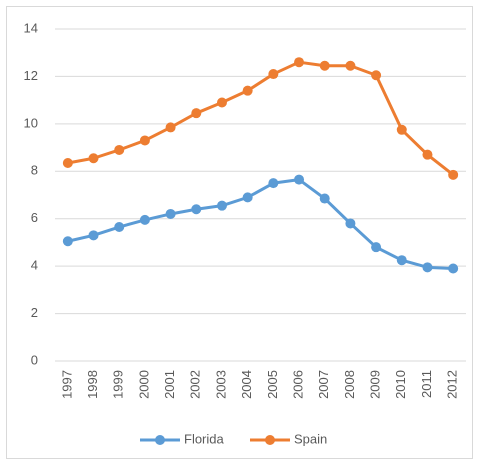 The height and width of the screenshot is (472, 481). Describe the element at coordinates (195, 384) in the screenshot. I see `x-tick-label: 2002` at that location.